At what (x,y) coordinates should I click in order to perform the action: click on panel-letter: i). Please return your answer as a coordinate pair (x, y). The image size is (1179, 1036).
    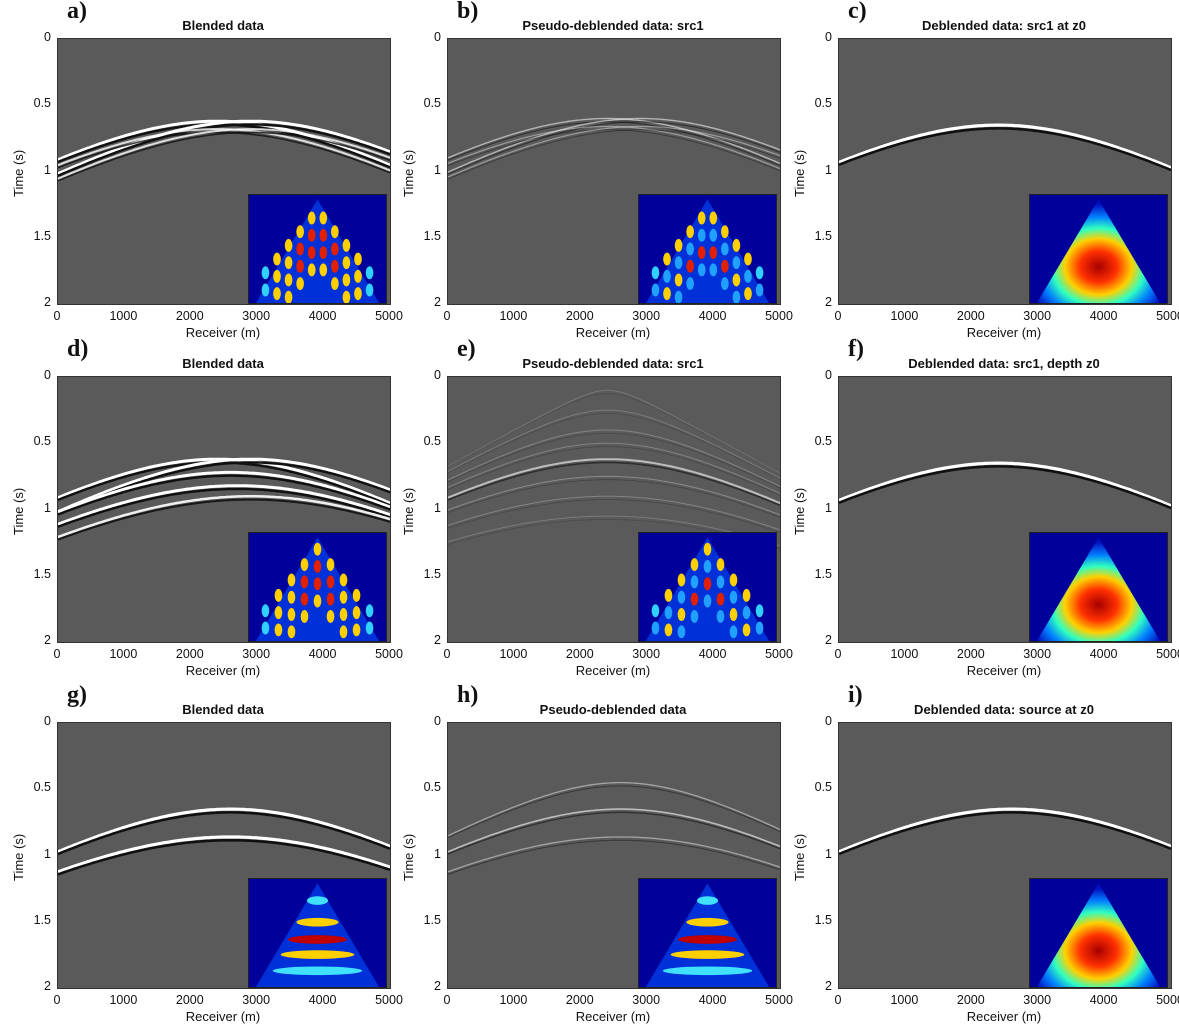
    Looking at the image, I should click on (855, 695).